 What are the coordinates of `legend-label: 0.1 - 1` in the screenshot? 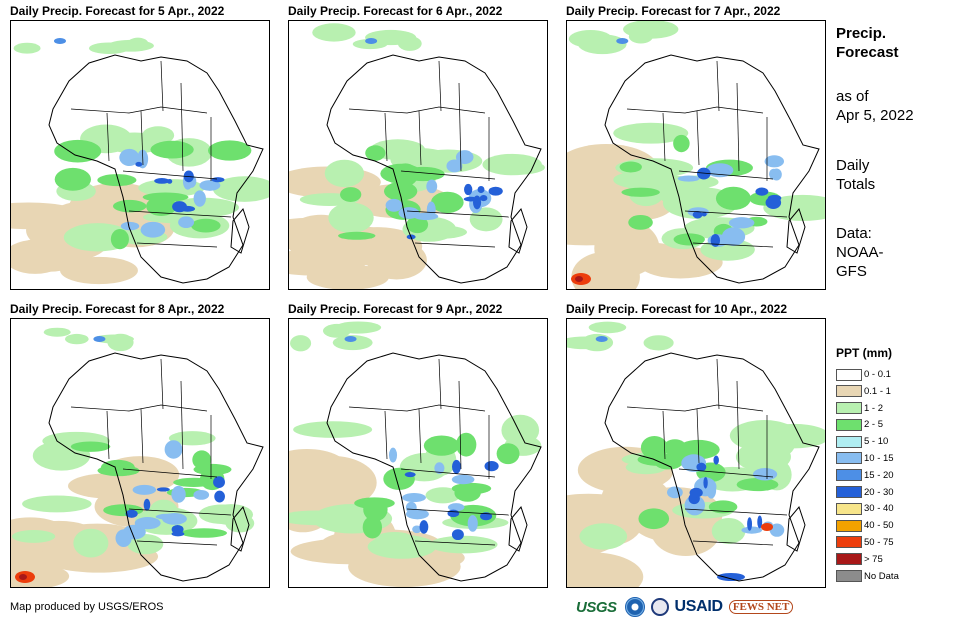 It's located at (877, 391).